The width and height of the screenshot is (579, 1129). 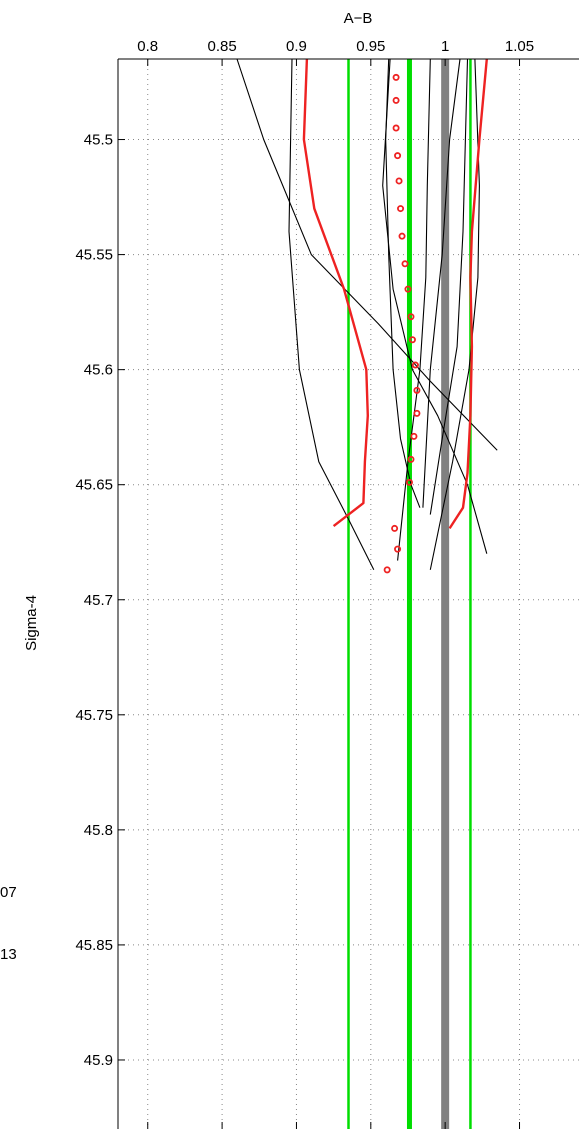 What do you see at coordinates (94, 945) in the screenshot?
I see `y-tick-label: 45.85` at bounding box center [94, 945].